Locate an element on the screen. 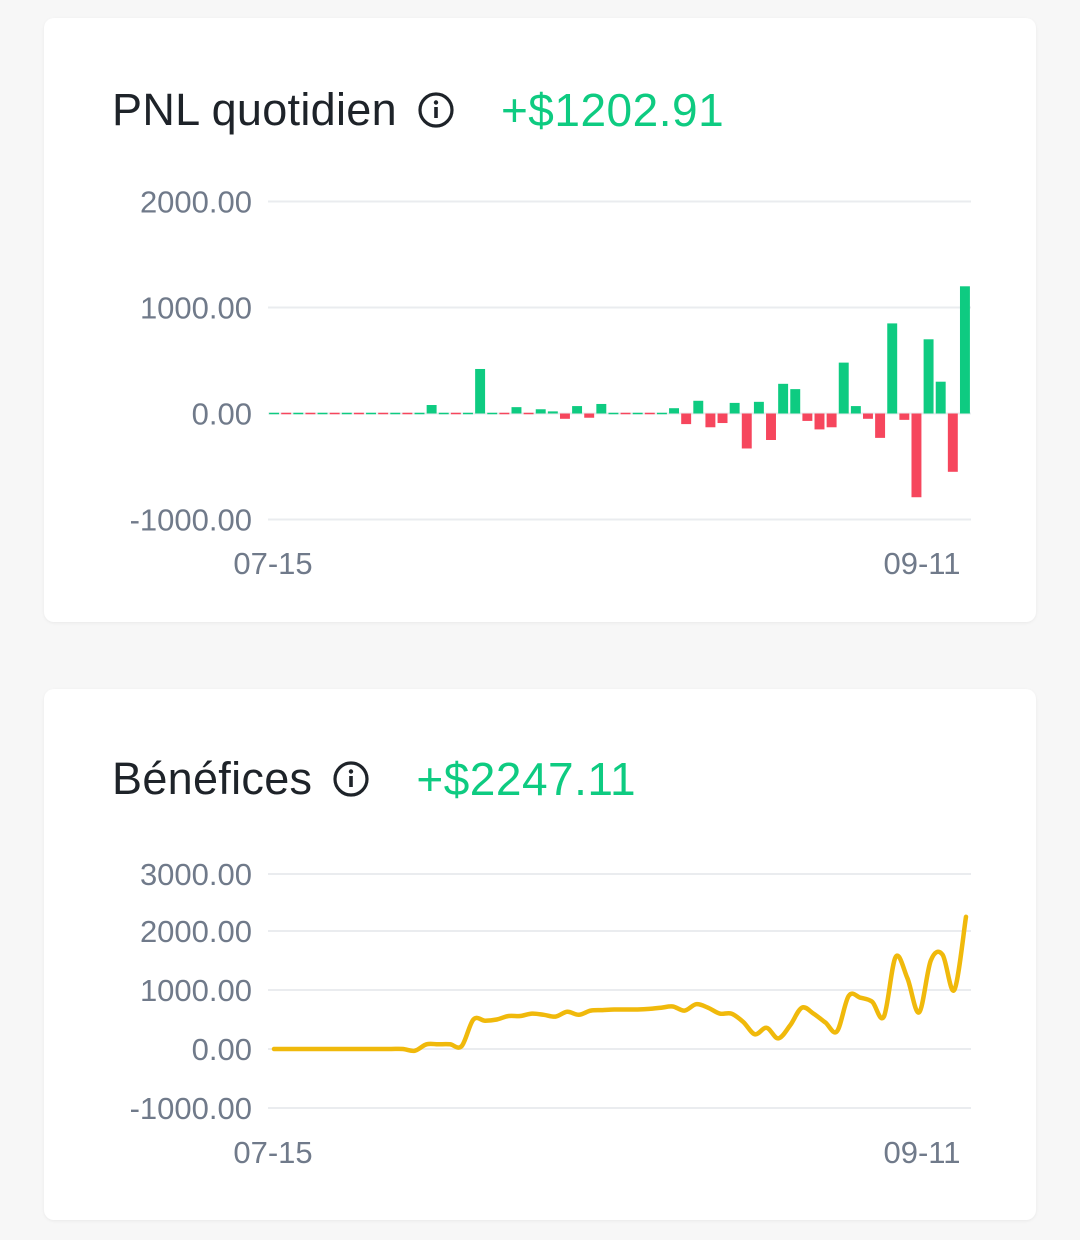  profits-value: +$2247.11 is located at coordinates (526, 779).